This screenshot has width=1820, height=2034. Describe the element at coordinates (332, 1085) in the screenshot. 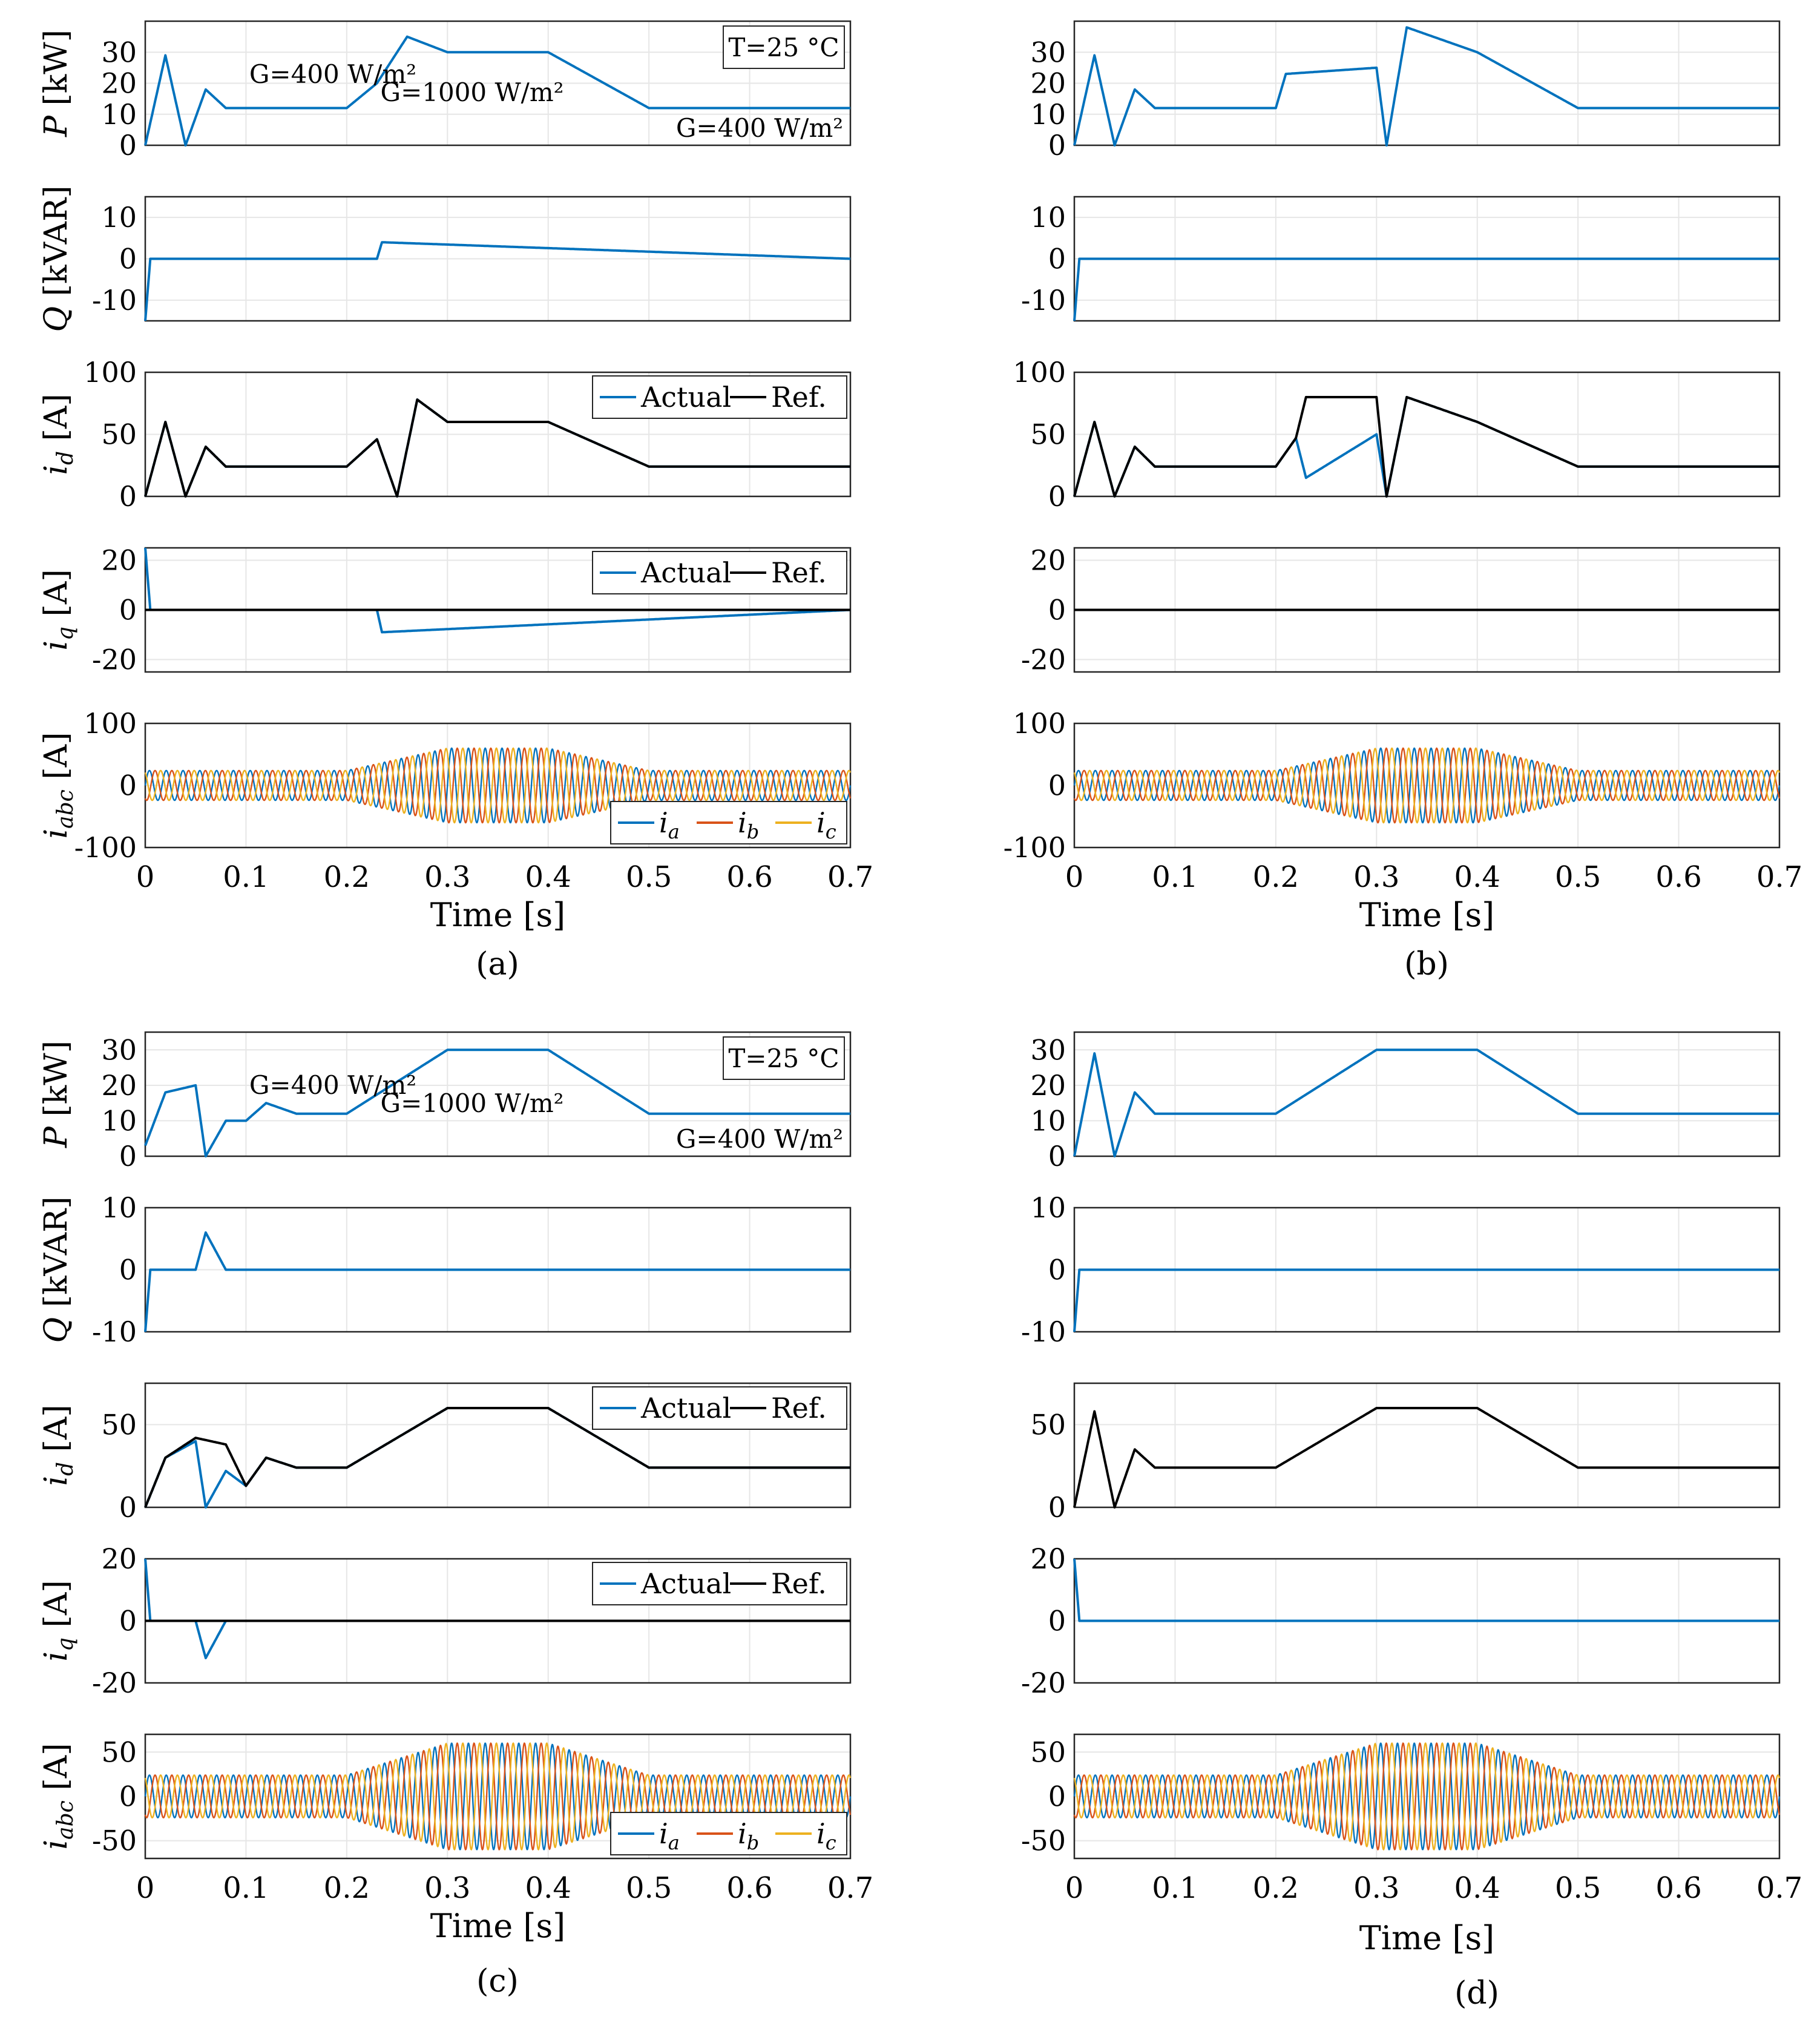

I see `irradiance-label-400-a: G=400 W/m²` at that location.